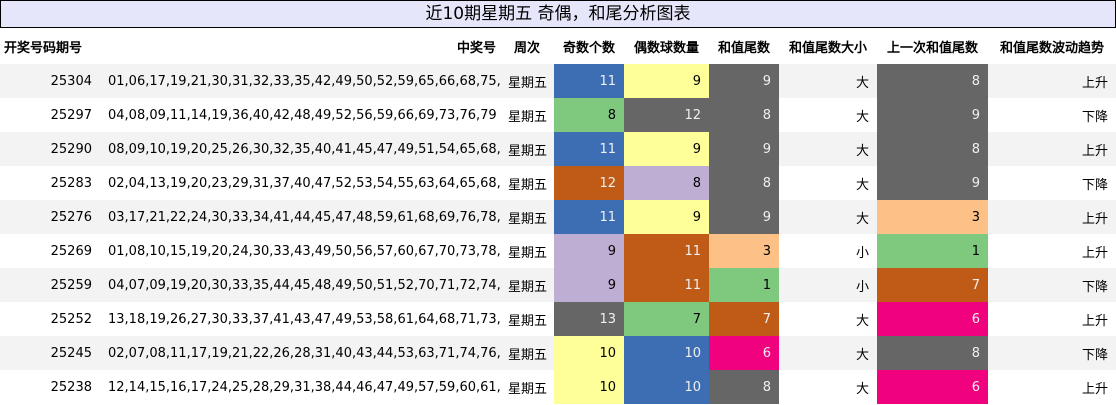 The image size is (1116, 405). What do you see at coordinates (932, 285) in the screenshot?
I see `prev-tail-cell: 7` at bounding box center [932, 285].